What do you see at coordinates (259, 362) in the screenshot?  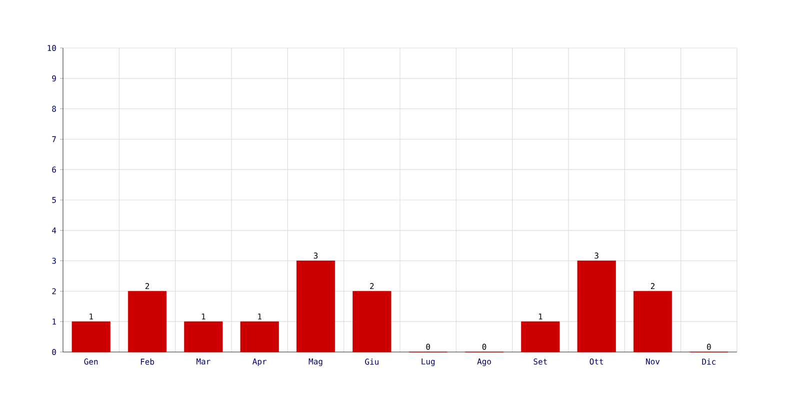 I see `x-tick-label: Apr` at bounding box center [259, 362].